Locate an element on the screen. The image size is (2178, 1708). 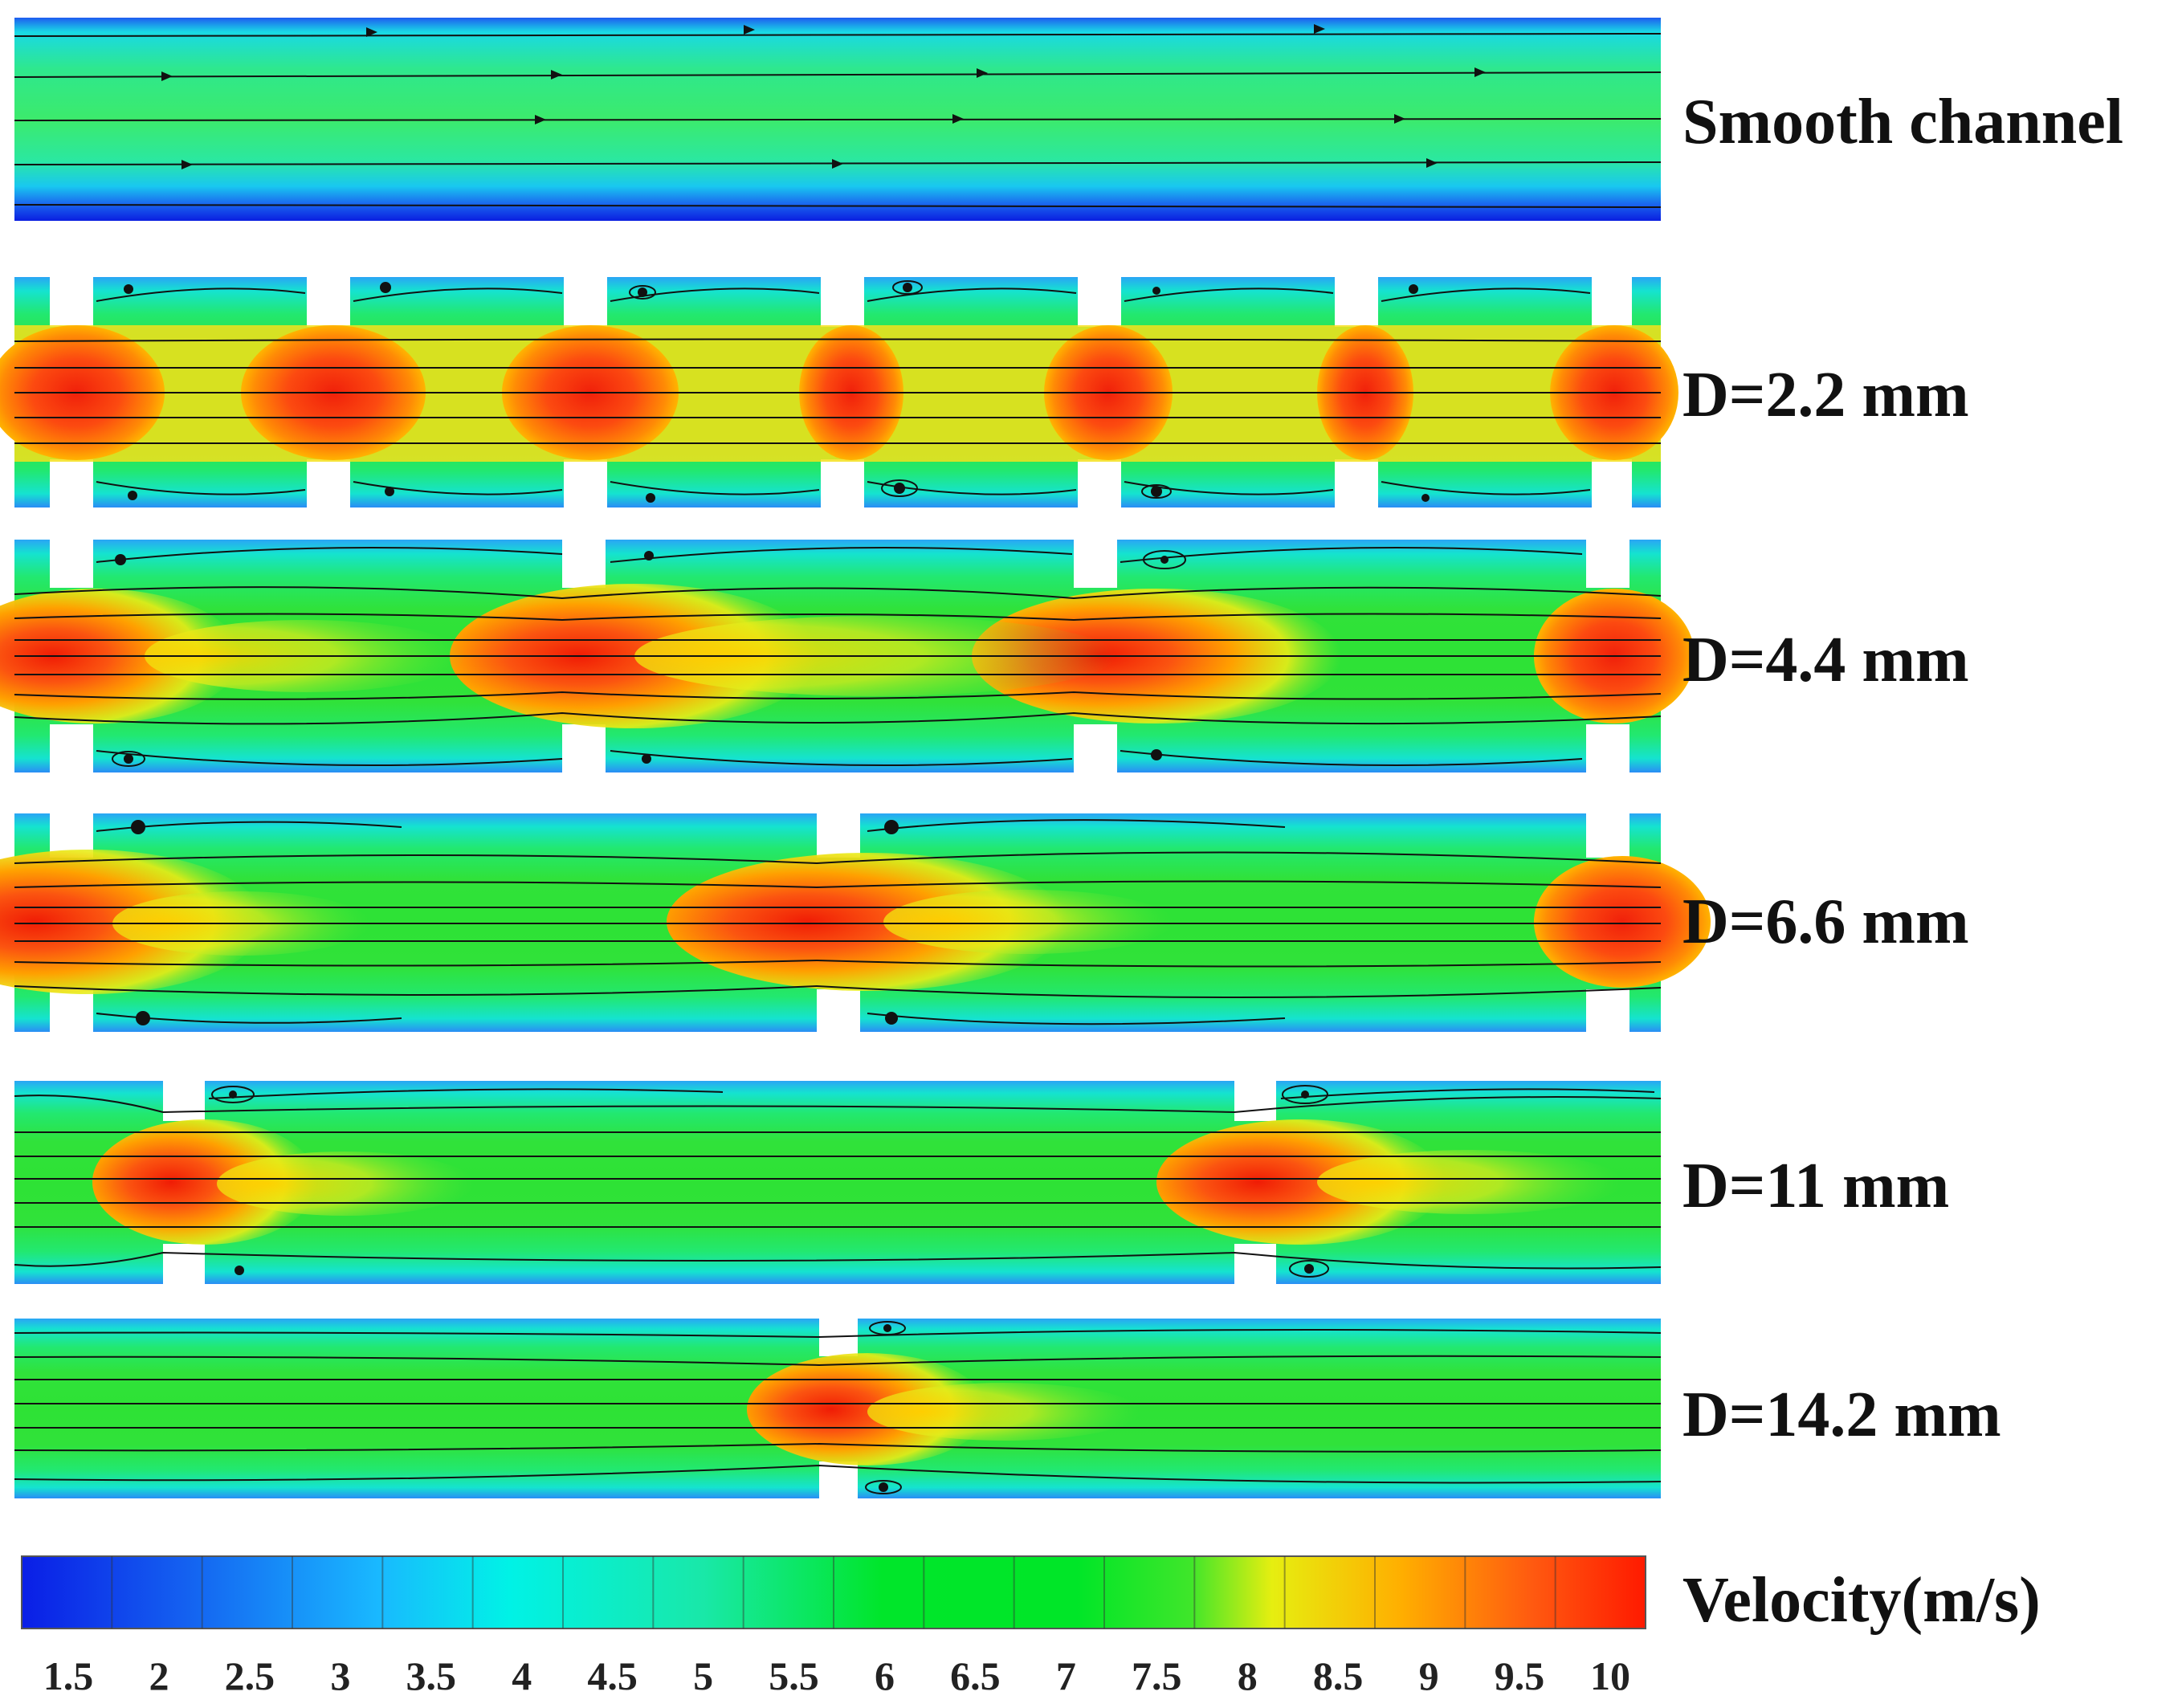
panel-smooth-channel is located at coordinates (838, 119).